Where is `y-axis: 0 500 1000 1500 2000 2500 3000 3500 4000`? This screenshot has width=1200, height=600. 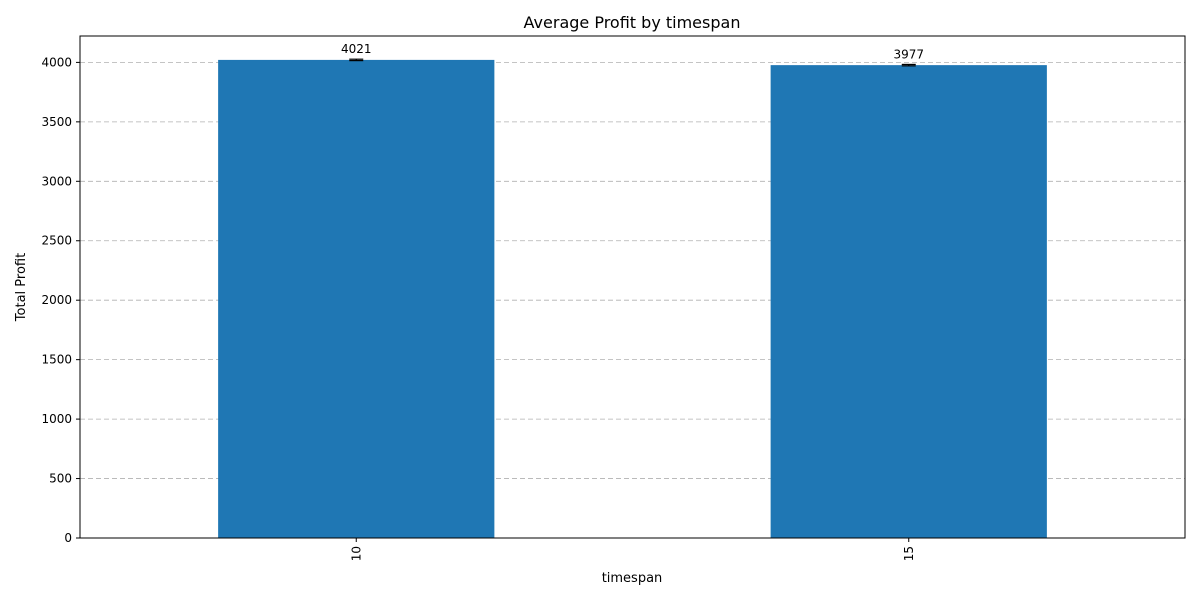 y-axis: 0 500 1000 1500 2000 2500 3000 3500 4000 is located at coordinates (60, 300).